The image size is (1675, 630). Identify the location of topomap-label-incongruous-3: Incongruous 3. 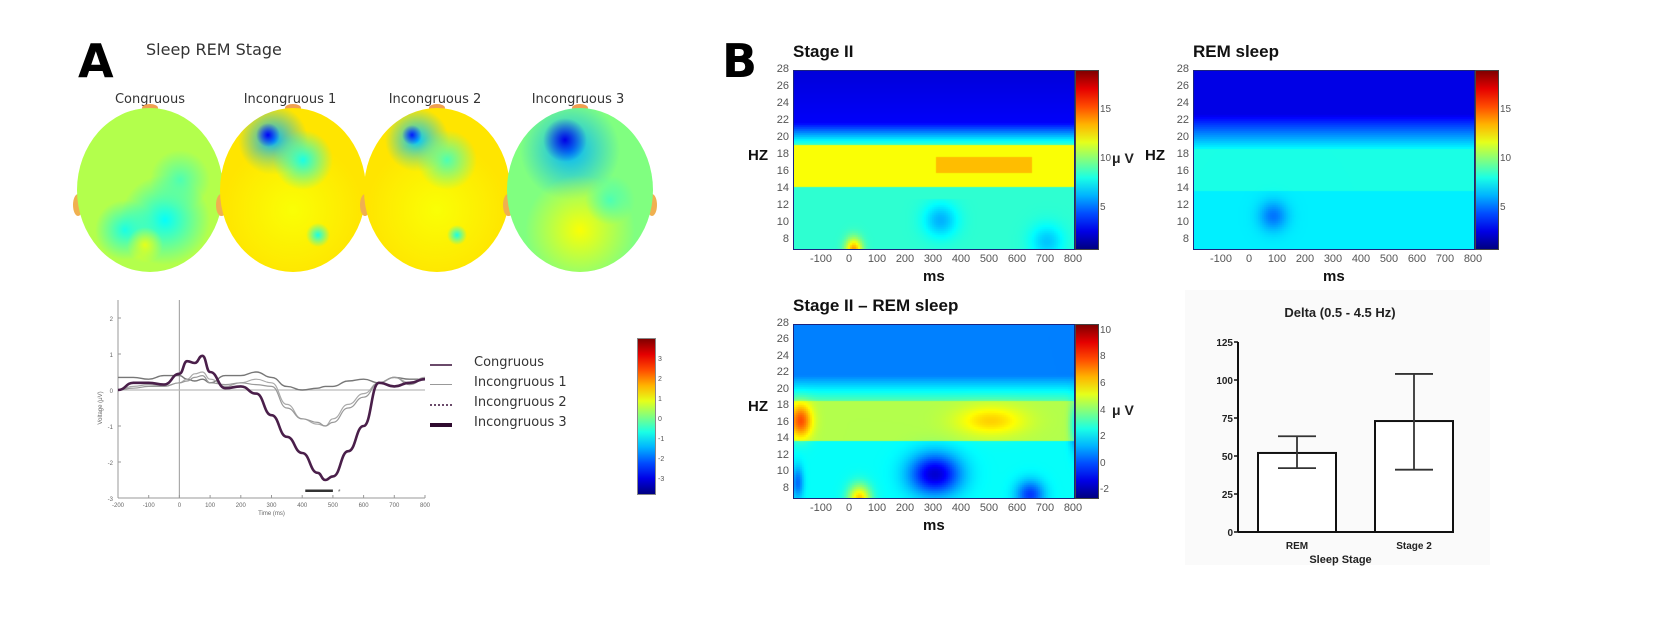
(578, 99).